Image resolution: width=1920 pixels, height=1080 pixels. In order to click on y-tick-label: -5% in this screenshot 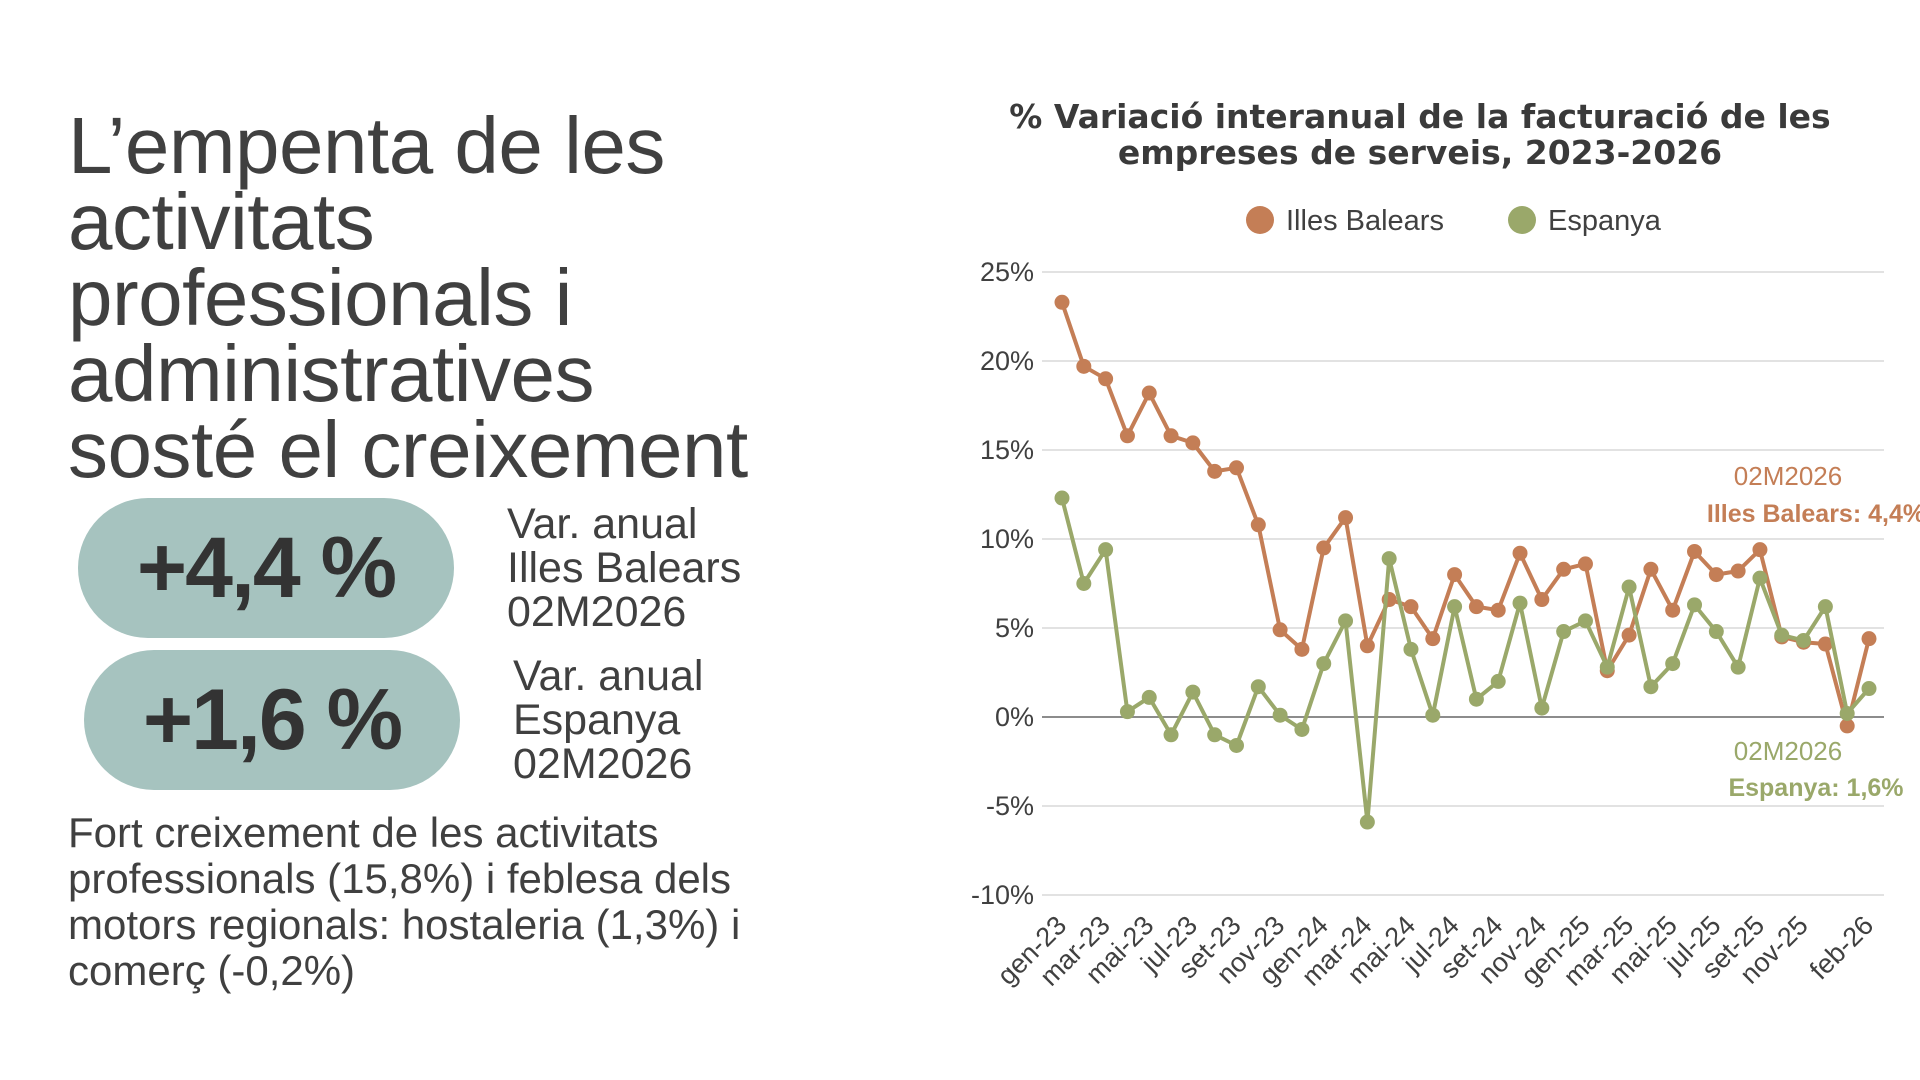, I will do `click(1010, 806)`.